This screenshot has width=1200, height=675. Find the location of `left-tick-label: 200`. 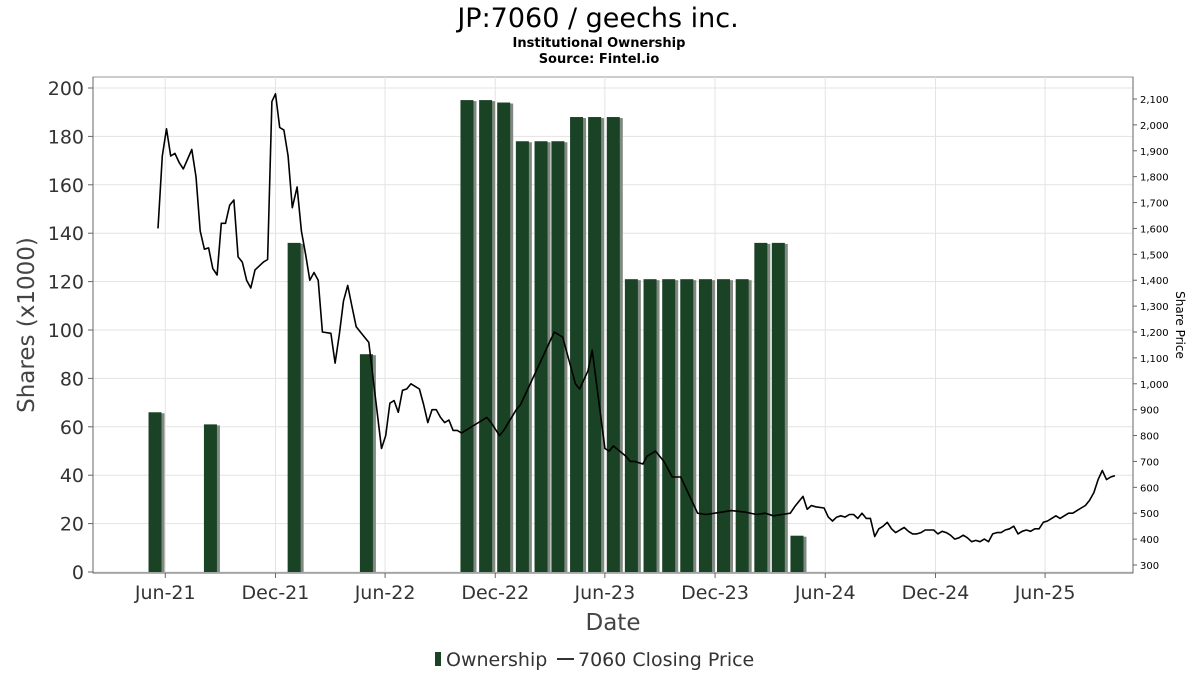

left-tick-label: 200 is located at coordinates (66, 89).